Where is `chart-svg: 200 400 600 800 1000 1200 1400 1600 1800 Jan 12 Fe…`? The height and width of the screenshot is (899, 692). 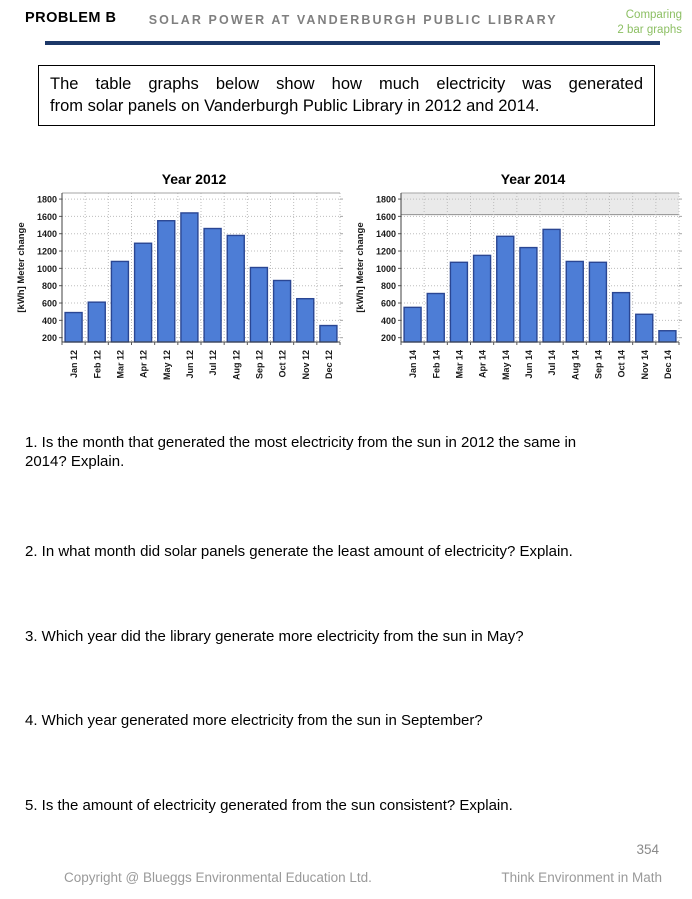 chart-svg: 200 400 600 800 1000 1200 1400 1600 1800 Jan 12 Fe… is located at coordinates (179, 275).